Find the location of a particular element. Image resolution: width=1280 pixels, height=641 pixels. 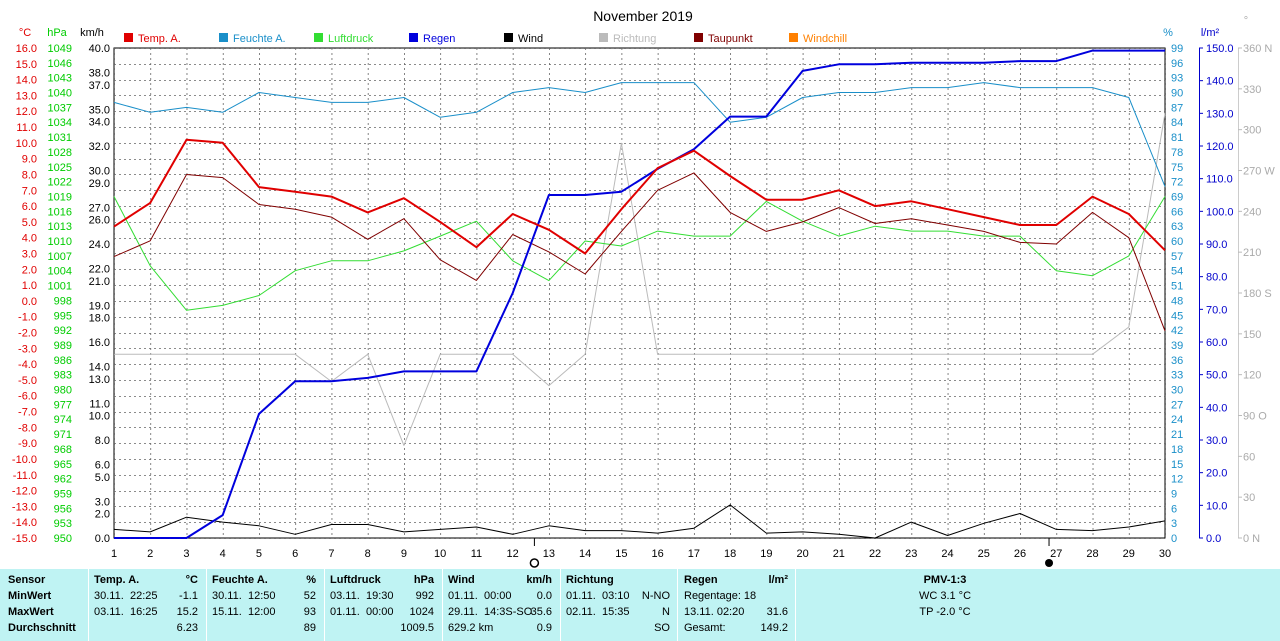

wind-tick-label: 3.0 is located at coordinates (102, 502).